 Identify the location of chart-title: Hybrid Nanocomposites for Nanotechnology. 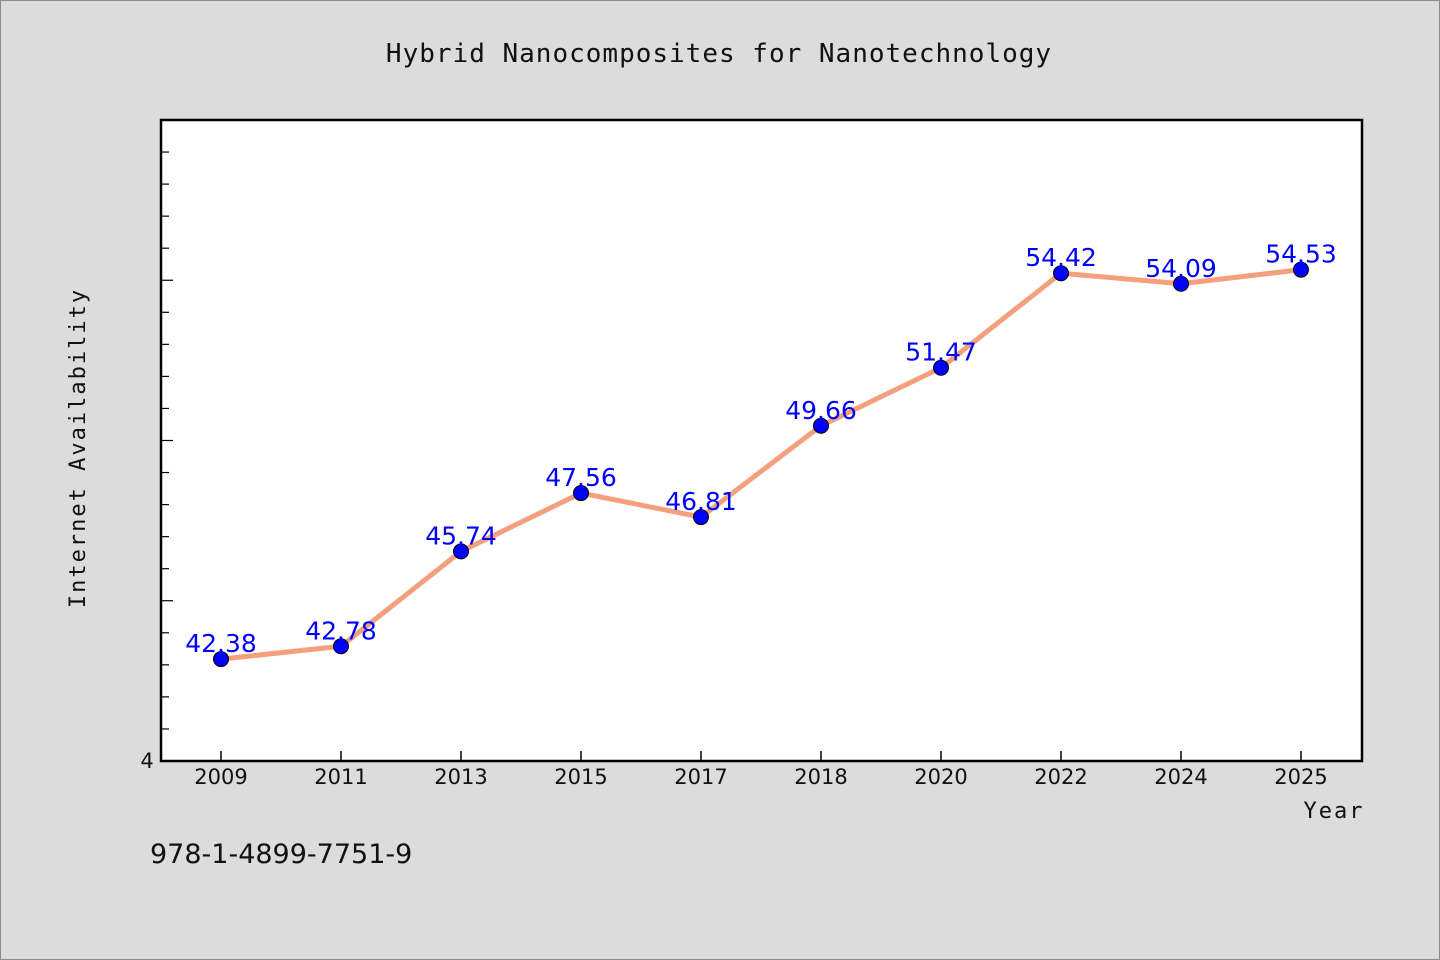
(719, 54).